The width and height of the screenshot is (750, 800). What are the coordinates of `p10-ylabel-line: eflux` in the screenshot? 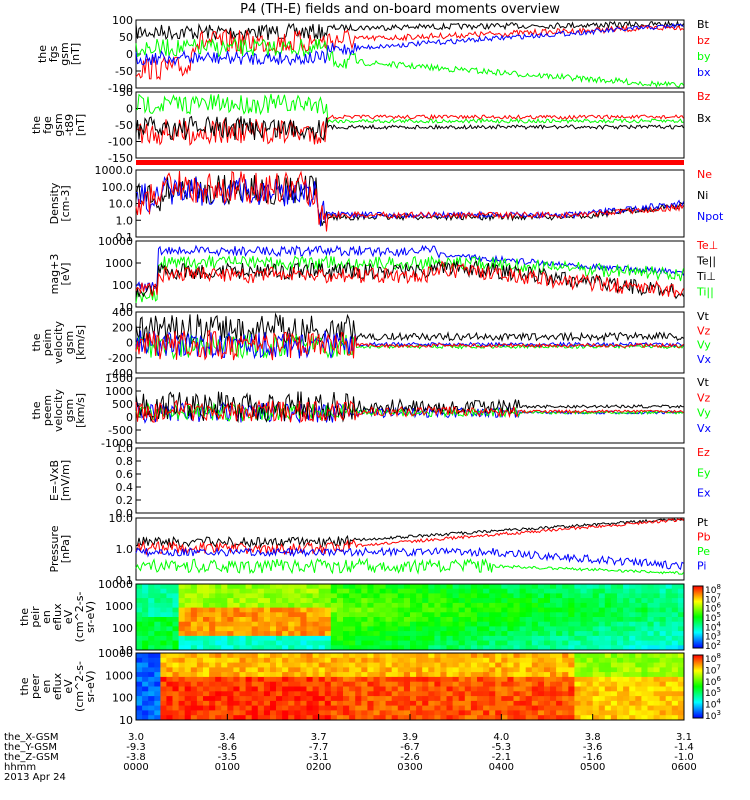 It's located at (57, 686).